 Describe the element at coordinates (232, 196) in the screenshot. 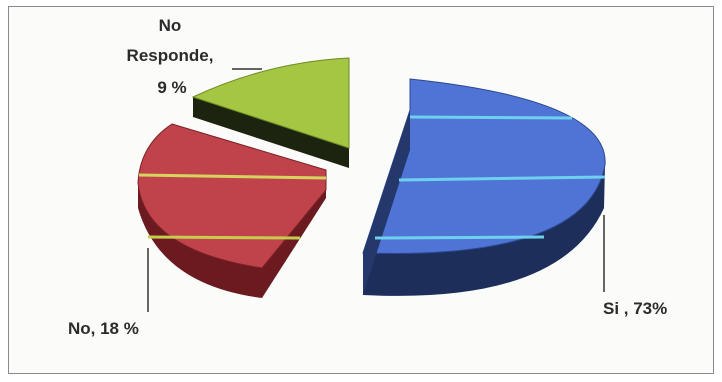

I see `slice-no-top` at that location.